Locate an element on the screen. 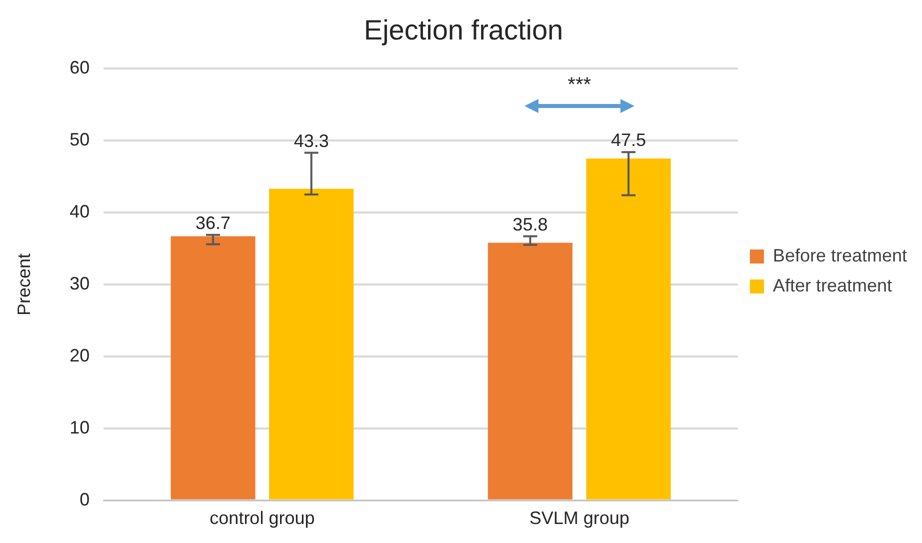 This screenshot has width=922, height=543. y-tick-label: 30 is located at coordinates (80, 283).